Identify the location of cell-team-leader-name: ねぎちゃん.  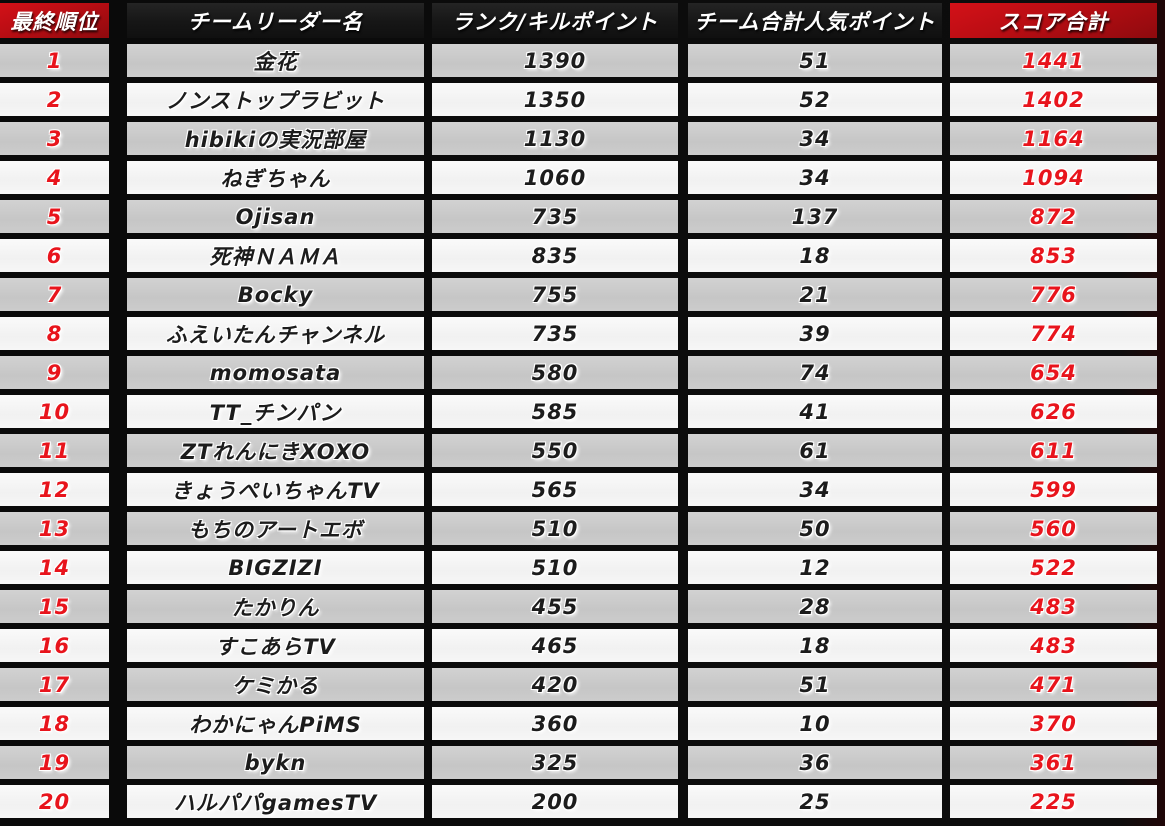
(275, 177).